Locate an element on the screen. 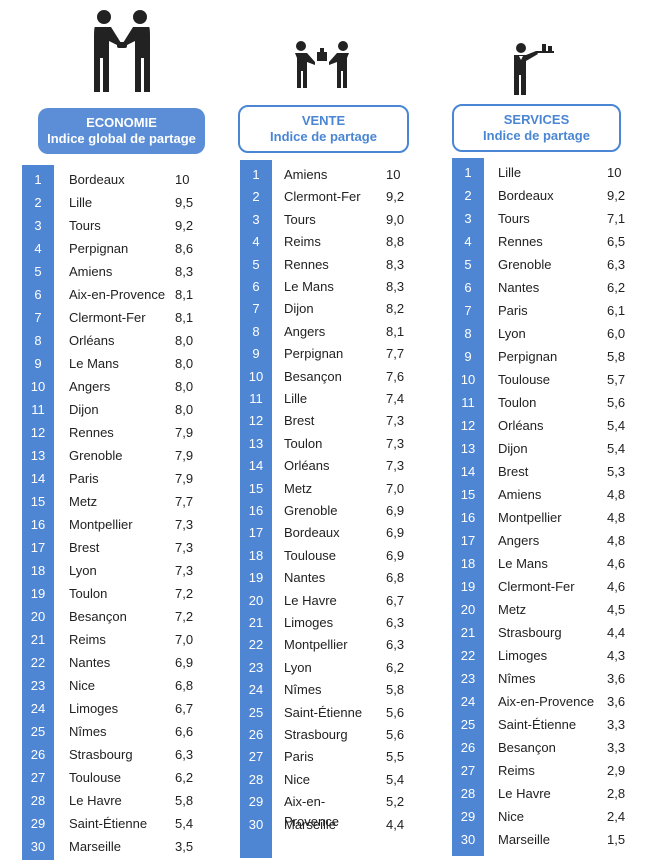  table-row: 13 Grenoble 7,9 is located at coordinates (324, 456).